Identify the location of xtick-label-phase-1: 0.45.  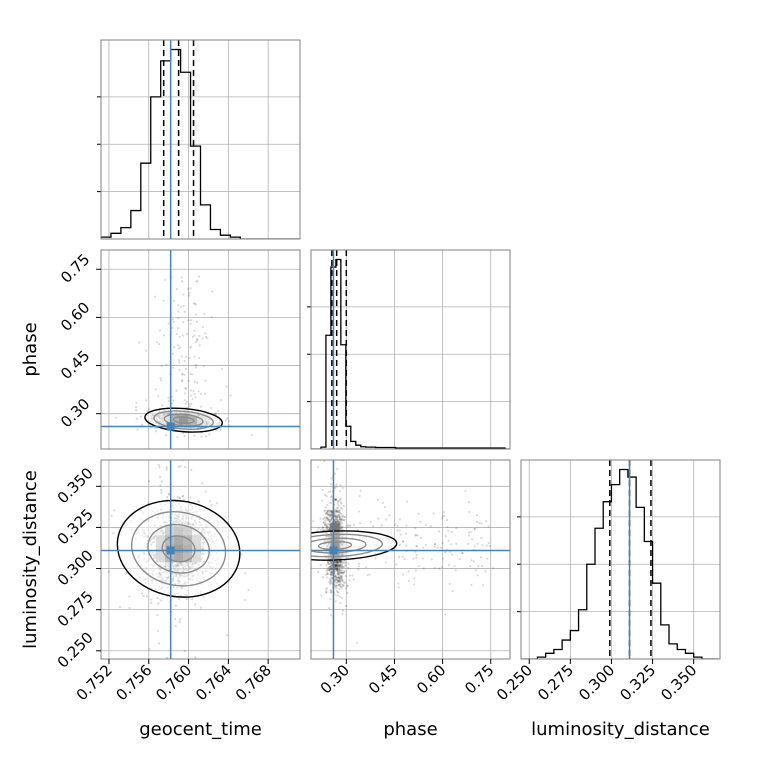
(383, 679).